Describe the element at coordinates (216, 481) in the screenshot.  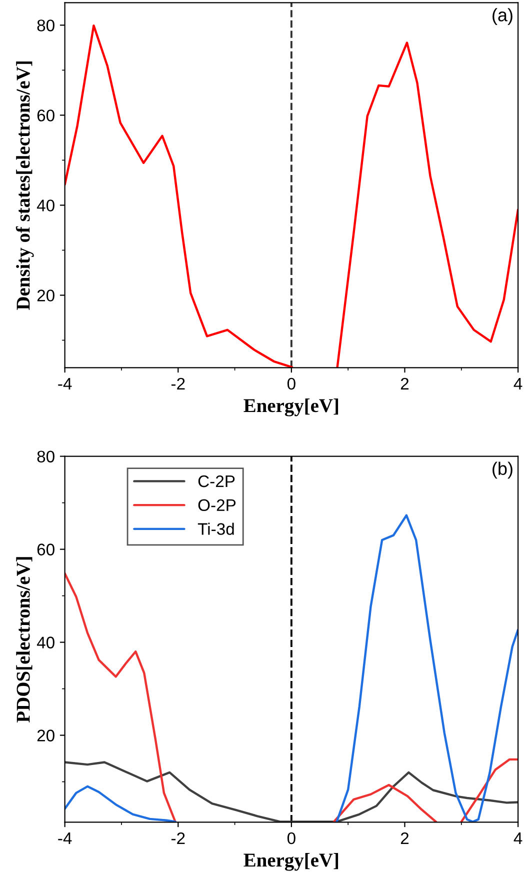
I see `legend-label: C-2P` at that location.